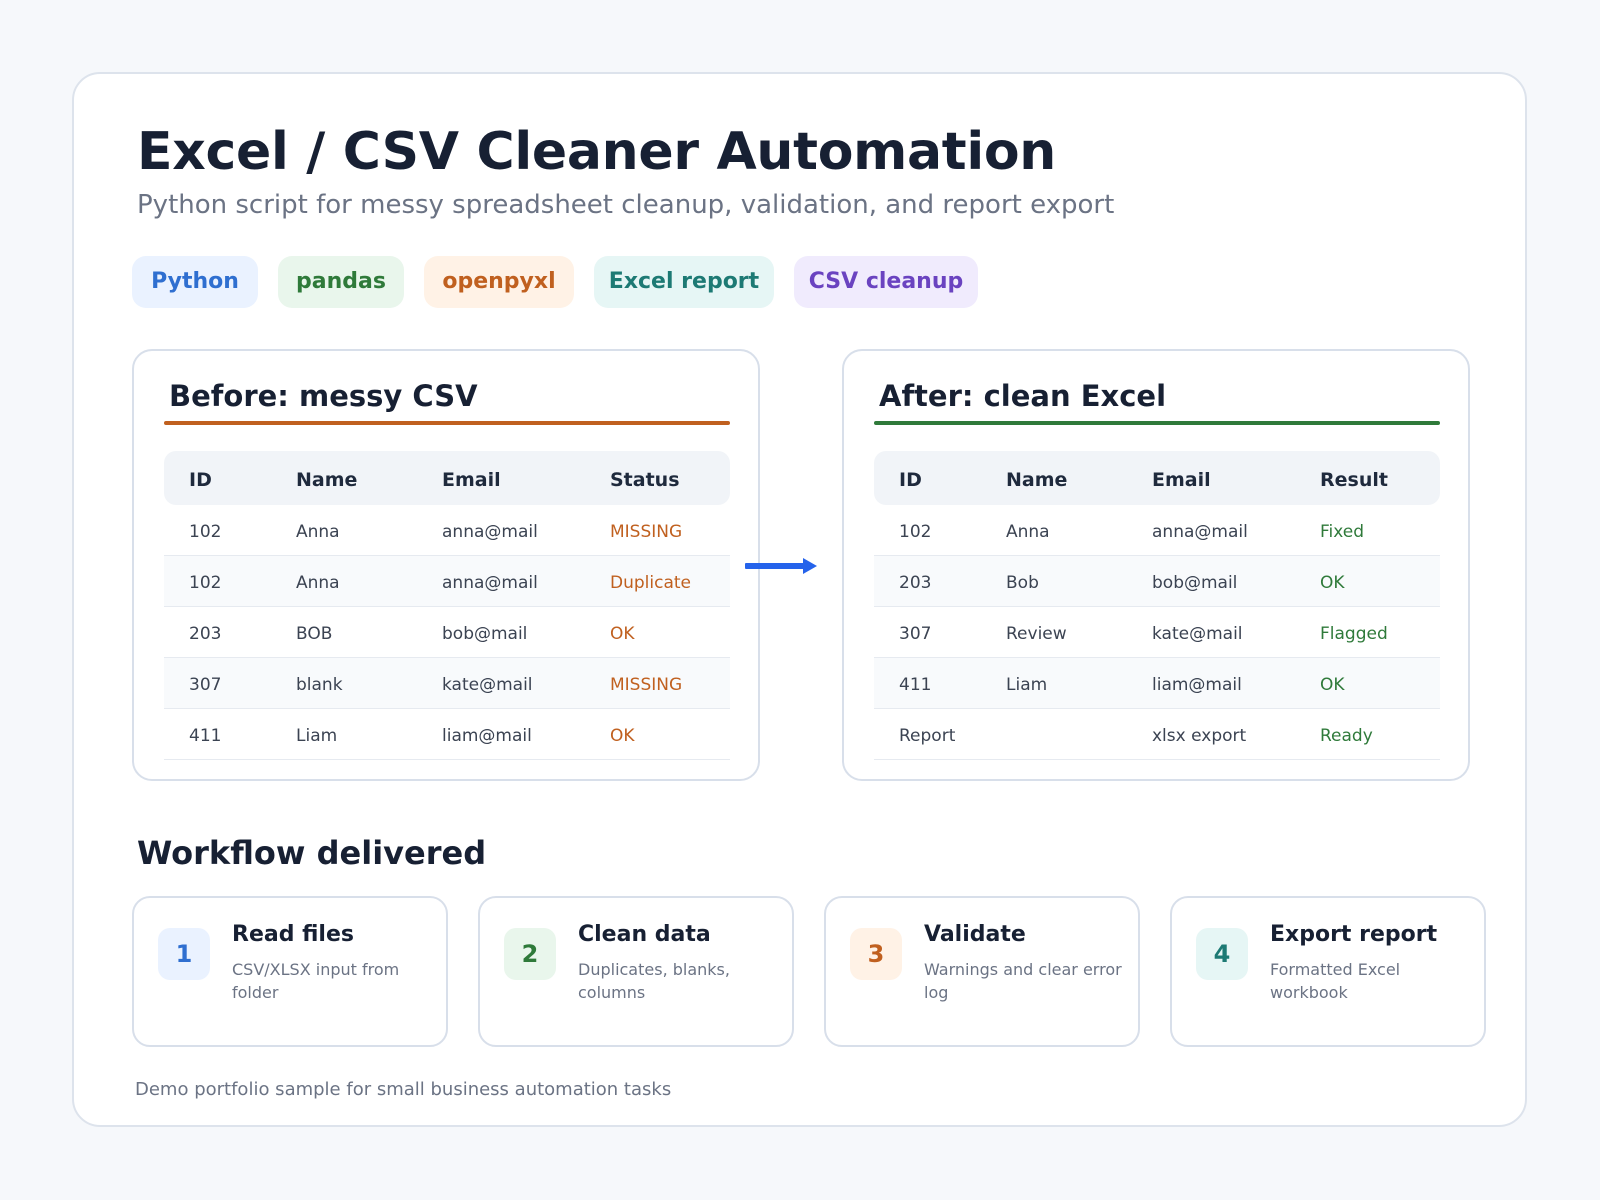  Describe the element at coordinates (1023, 981) in the screenshot. I see `step-description: Warnings and clear error log` at that location.